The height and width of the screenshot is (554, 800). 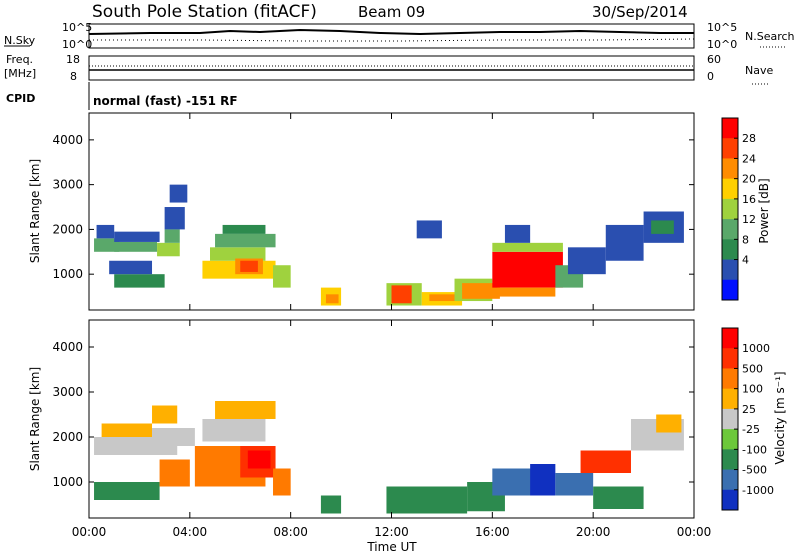 I want to click on nsky-panel: N.Sky 10^5 10^0 10^5 10^0 N.Search, so click(x=399, y=36).